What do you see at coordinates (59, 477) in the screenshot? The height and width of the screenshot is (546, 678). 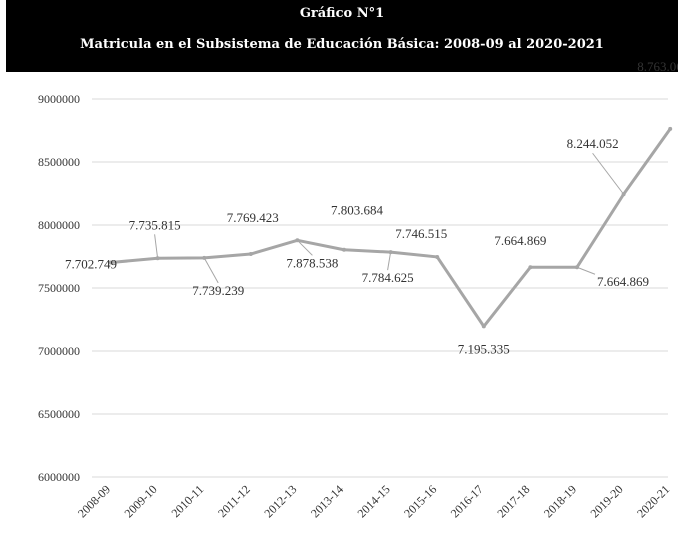 I see `y-tick-label: 6000000` at bounding box center [59, 477].